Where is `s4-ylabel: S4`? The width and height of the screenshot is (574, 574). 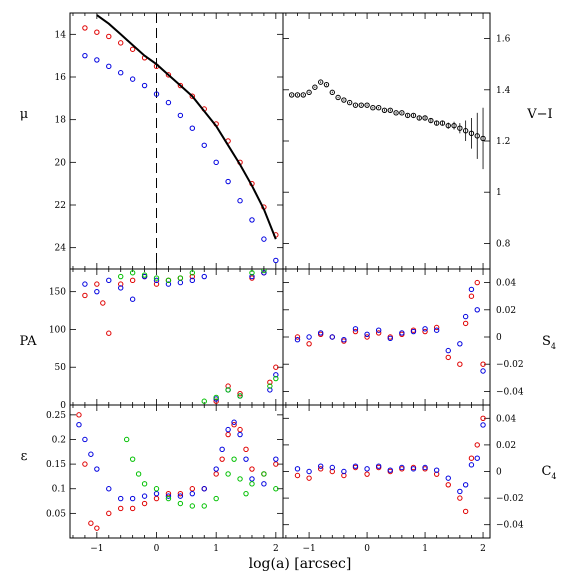 s4-ylabel: S4 is located at coordinates (549, 342).